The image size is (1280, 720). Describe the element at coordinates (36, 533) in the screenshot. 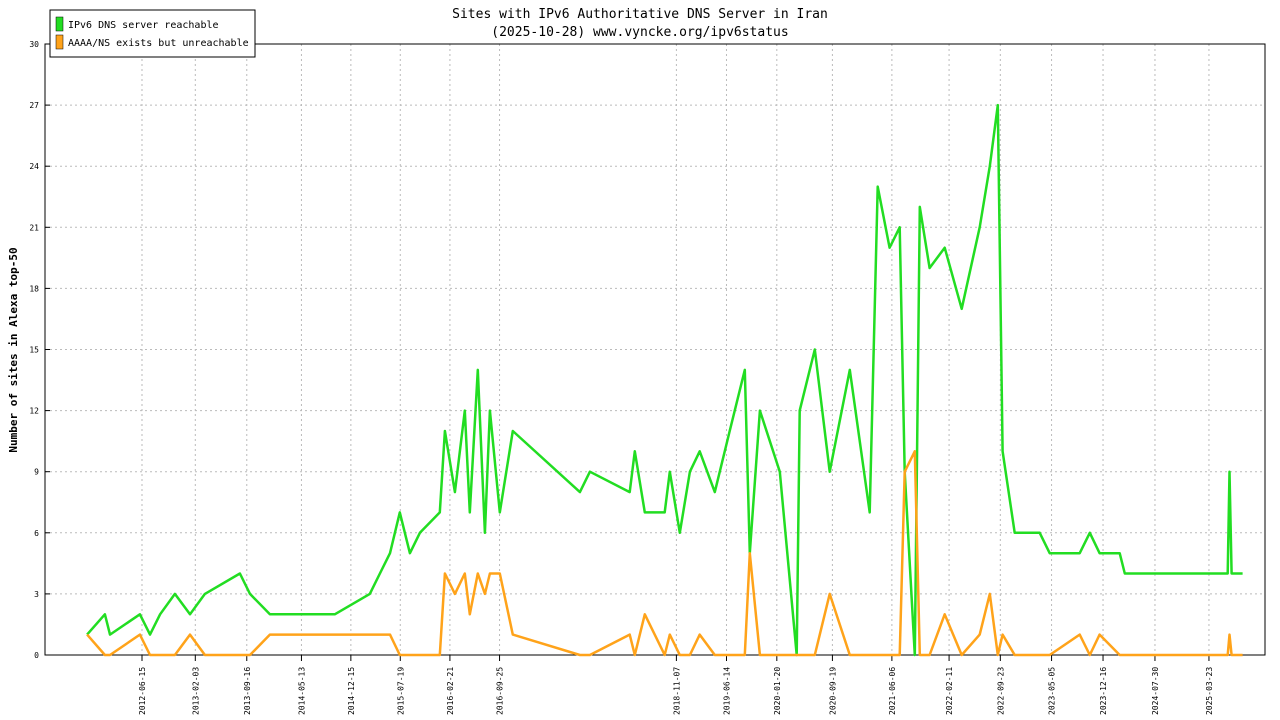

I see `y-tick-label: 6` at that location.